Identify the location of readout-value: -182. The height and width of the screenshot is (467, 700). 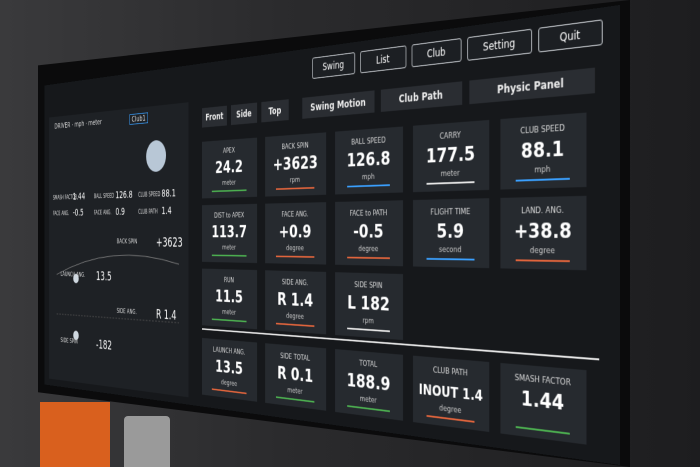
(103, 345).